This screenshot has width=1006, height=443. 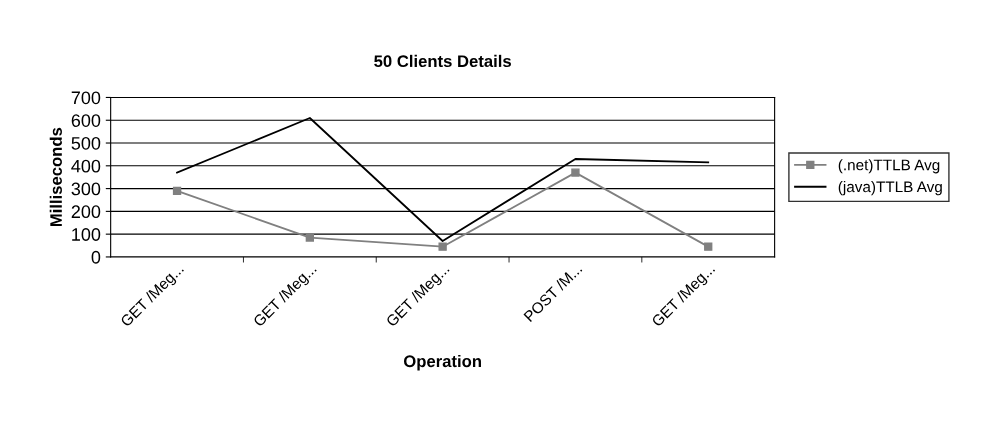 I want to click on legend-label: (.net)TTLB Avg, so click(x=889, y=166).